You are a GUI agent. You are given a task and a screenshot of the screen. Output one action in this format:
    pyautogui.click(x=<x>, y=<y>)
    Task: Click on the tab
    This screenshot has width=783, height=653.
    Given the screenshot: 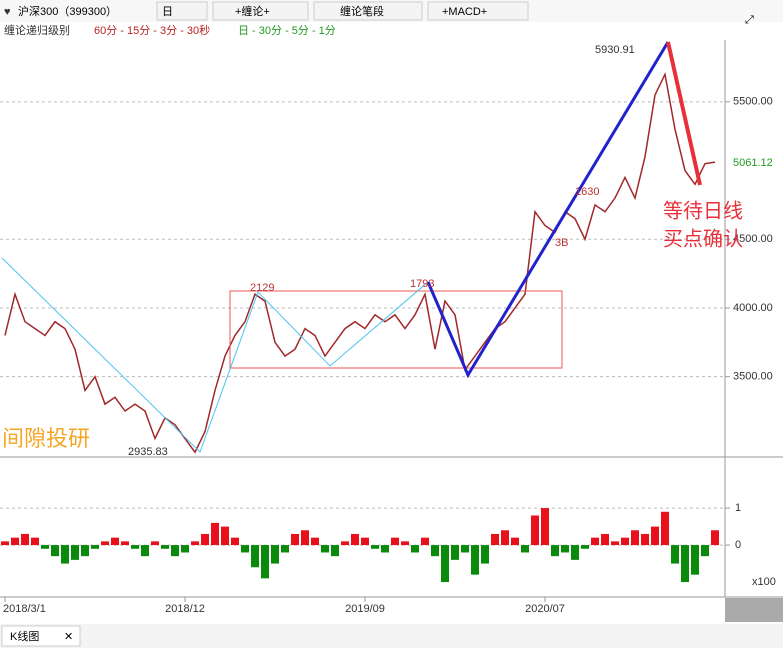 What is the action you would take?
    pyautogui.click(x=41, y=636)
    